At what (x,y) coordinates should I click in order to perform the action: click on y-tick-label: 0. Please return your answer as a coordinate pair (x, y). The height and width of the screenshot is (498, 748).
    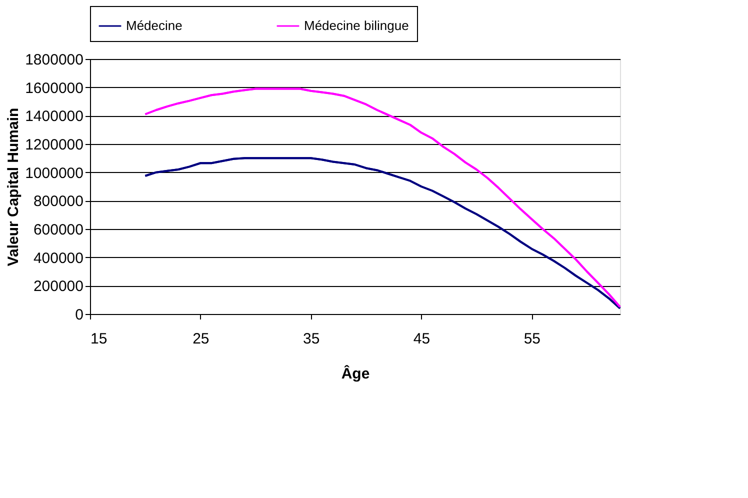
    Looking at the image, I should click on (79, 315).